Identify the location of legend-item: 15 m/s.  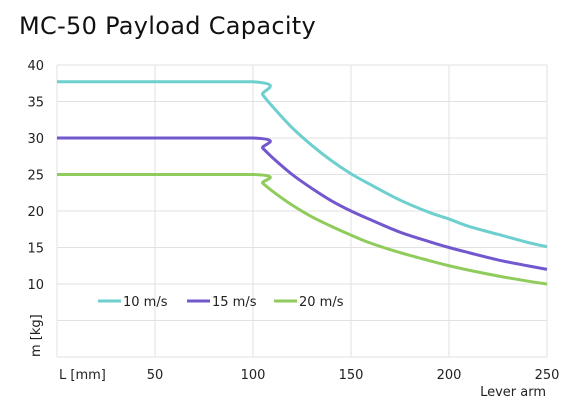
(222, 302).